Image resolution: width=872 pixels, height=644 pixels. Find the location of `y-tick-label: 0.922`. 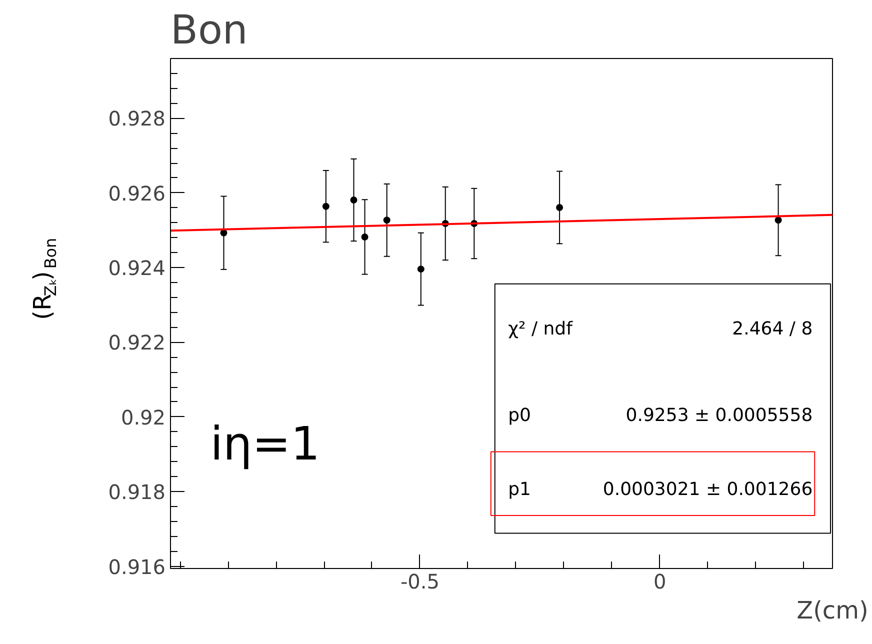

y-tick-label: 0.922 is located at coordinates (137, 342).